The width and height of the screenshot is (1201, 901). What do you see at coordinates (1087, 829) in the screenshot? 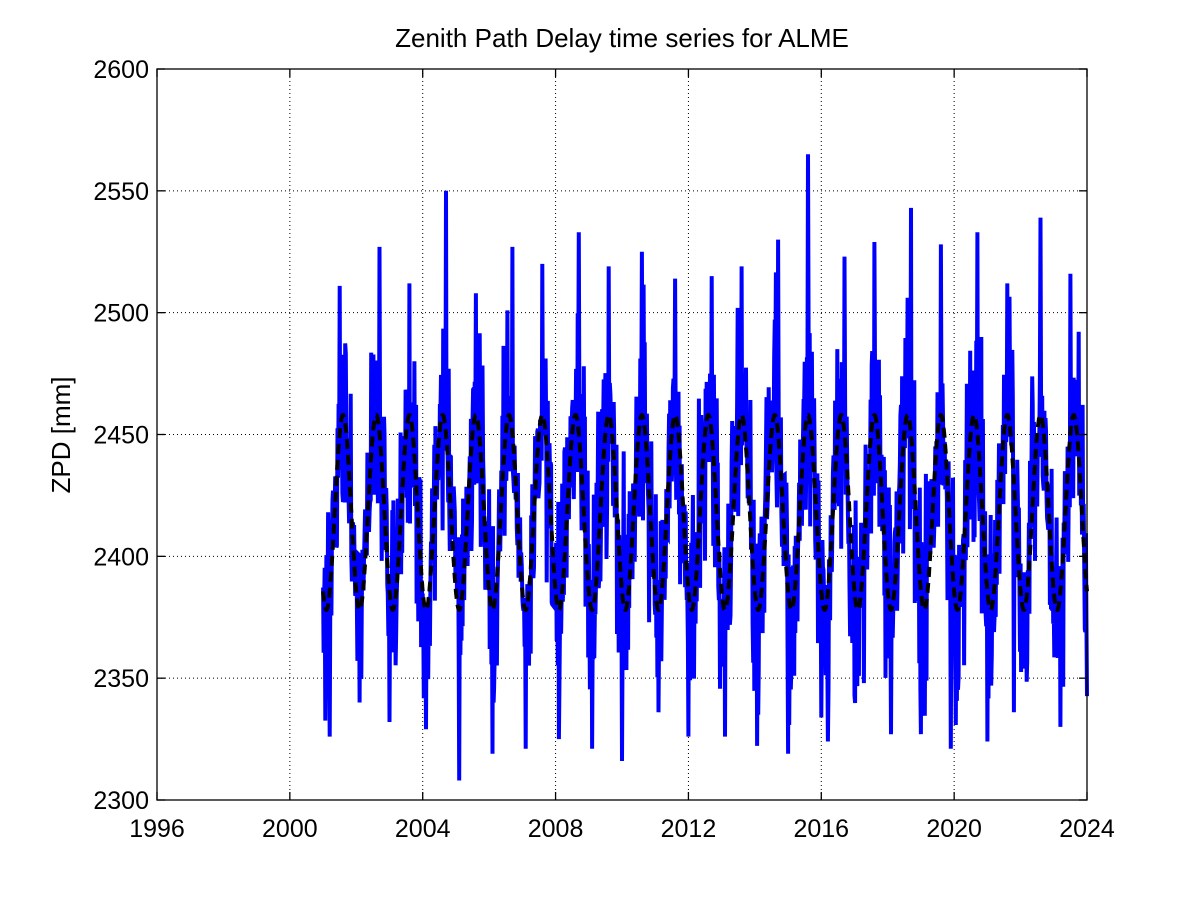
I see `x-tick-label: 2024` at bounding box center [1087, 829].